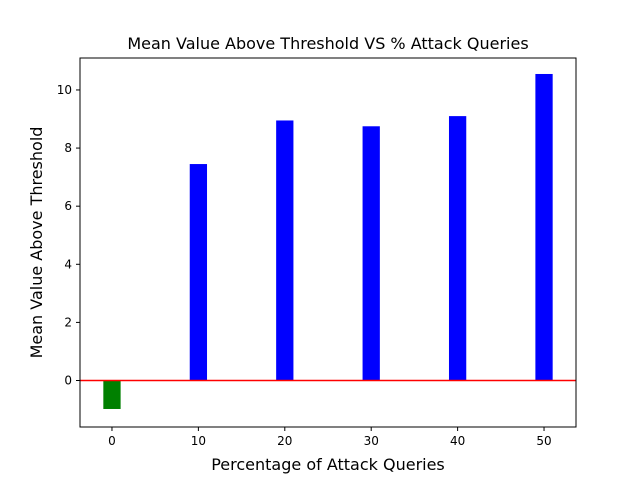 The image size is (640, 480). I want to click on y-axis-label: Mean Value Above Threshold, so click(36, 243).